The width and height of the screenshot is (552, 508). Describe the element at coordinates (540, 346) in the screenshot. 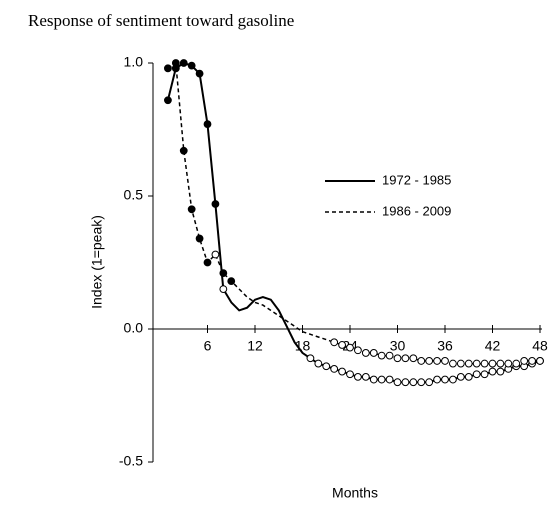

I see `x-tick-label: 48` at that location.